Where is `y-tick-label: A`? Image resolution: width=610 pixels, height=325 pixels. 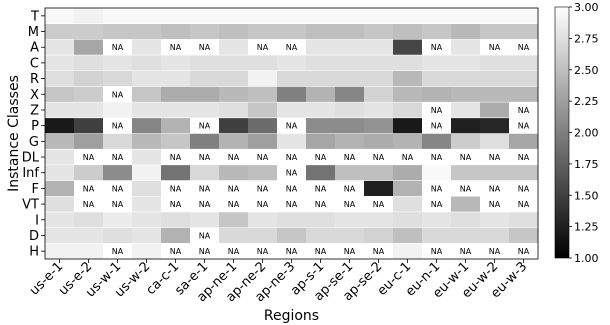
y-tick-label: A is located at coordinates (34, 48).